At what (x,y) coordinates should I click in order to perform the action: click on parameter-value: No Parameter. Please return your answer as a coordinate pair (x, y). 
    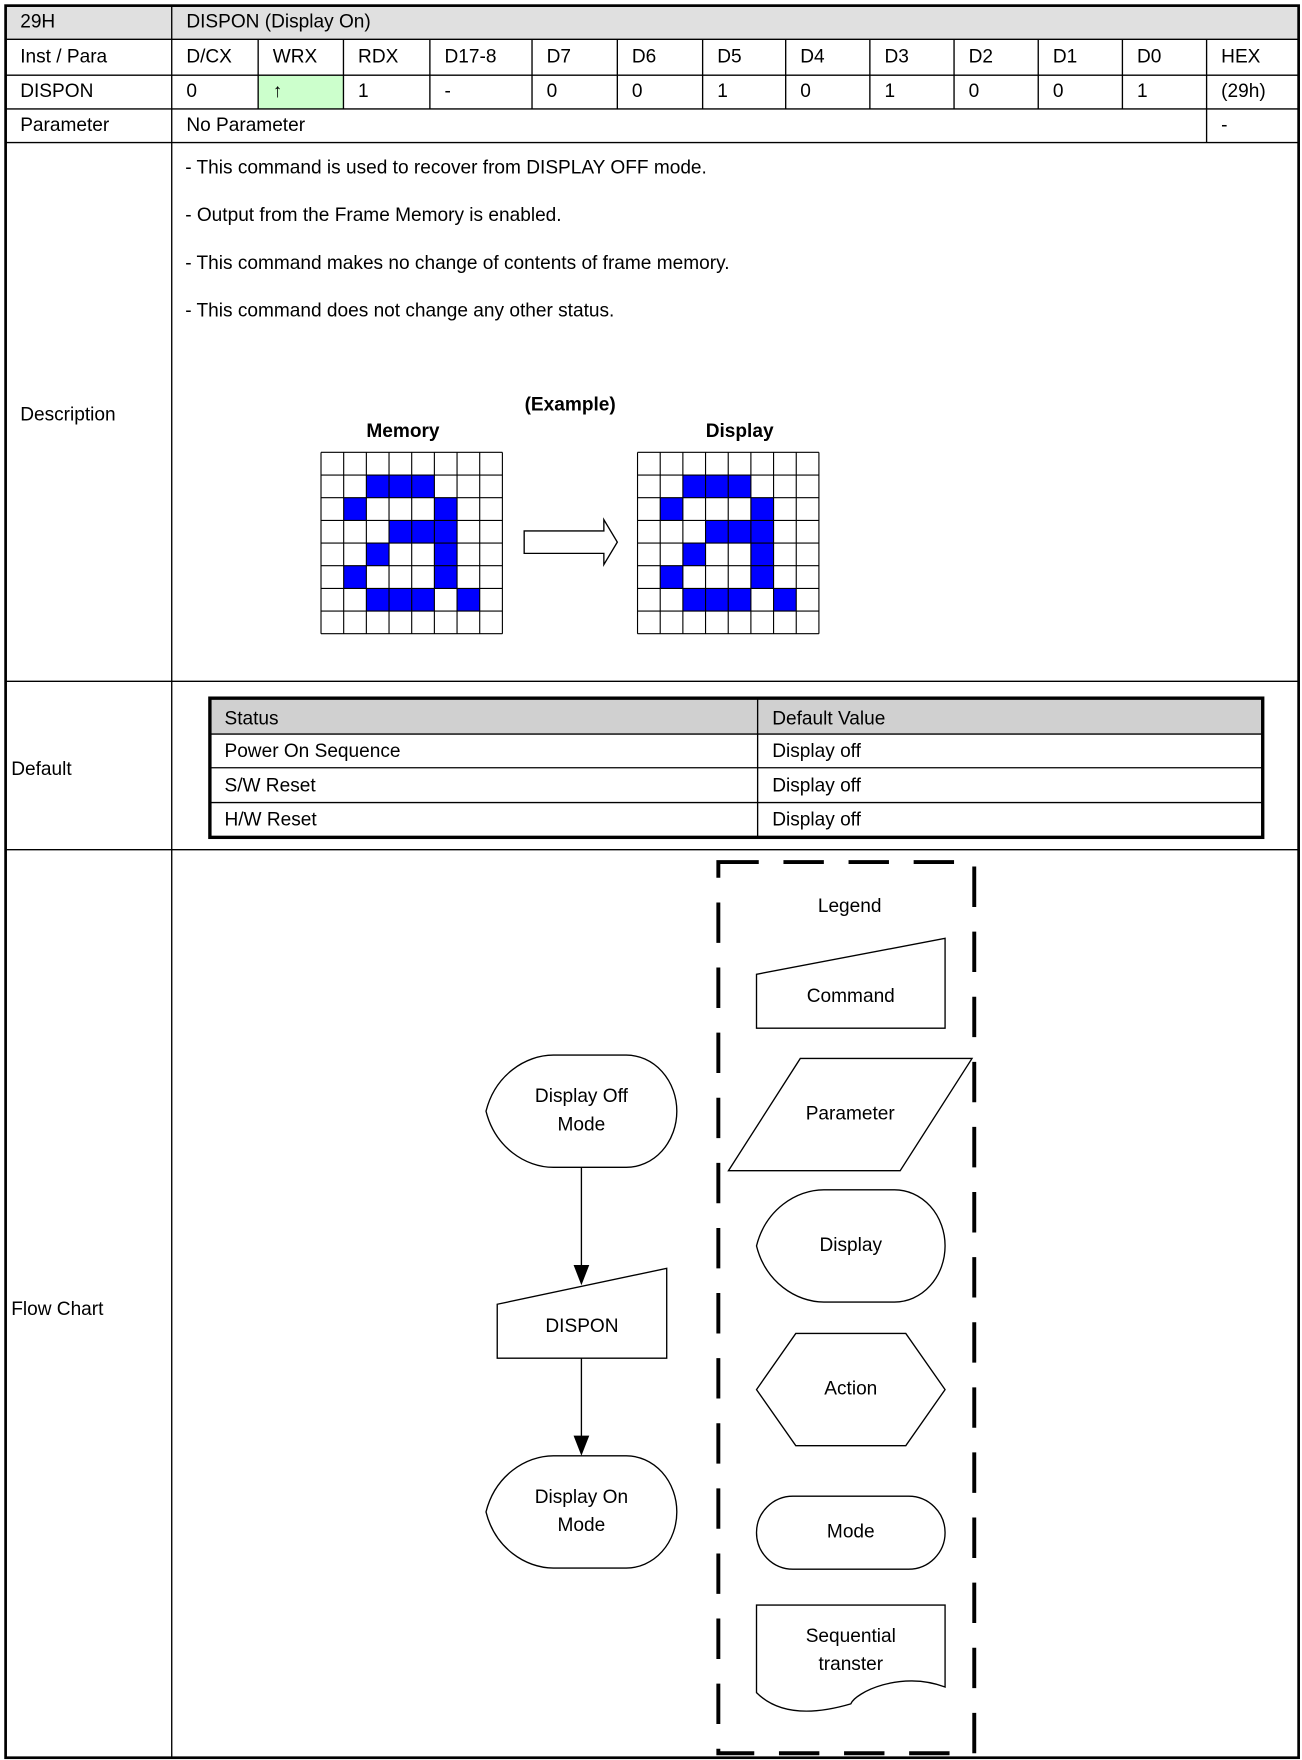
    Looking at the image, I should click on (245, 125).